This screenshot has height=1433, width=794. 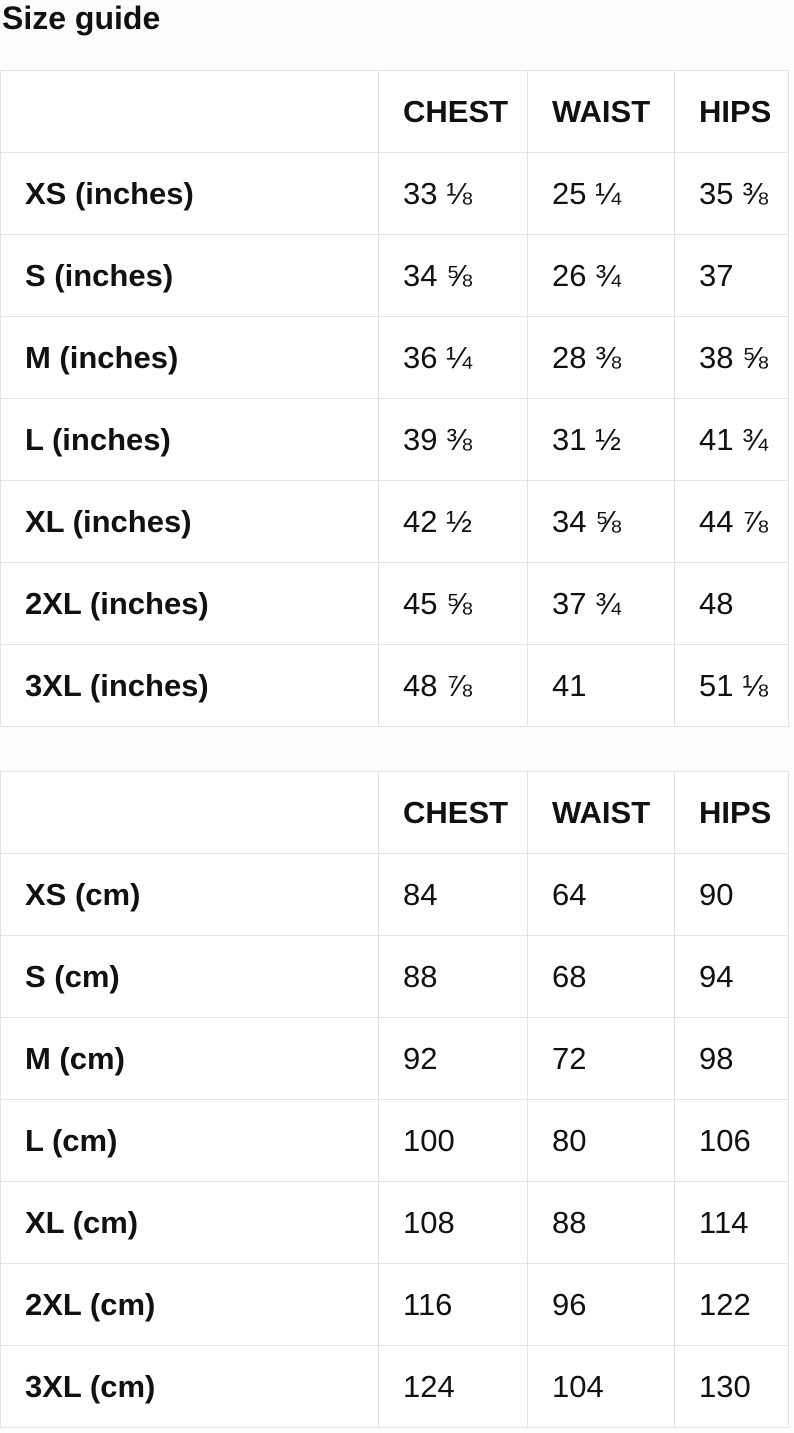 I want to click on row-label: L (inches), so click(x=189, y=439).